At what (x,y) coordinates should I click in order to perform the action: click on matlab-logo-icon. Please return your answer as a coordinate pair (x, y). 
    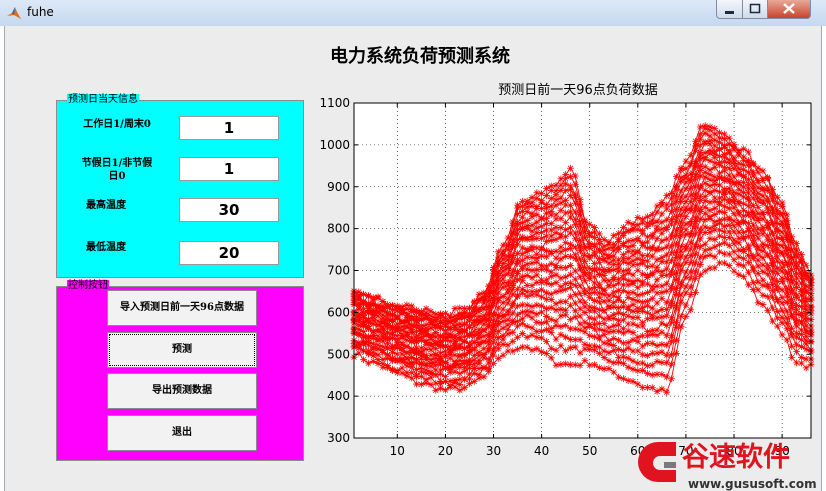
    Looking at the image, I should click on (14, 13).